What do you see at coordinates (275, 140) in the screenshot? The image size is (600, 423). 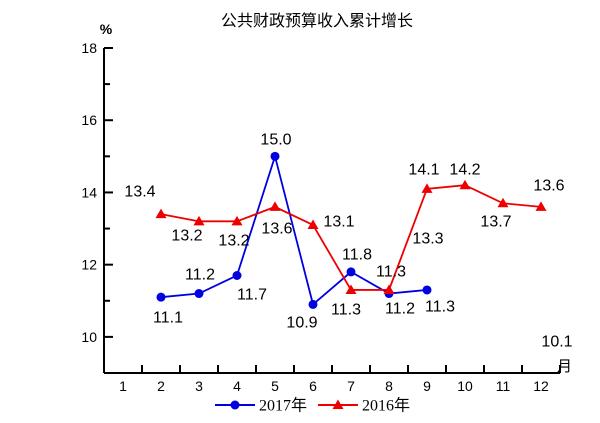 I see `data-point-label: 15.0` at bounding box center [275, 140].